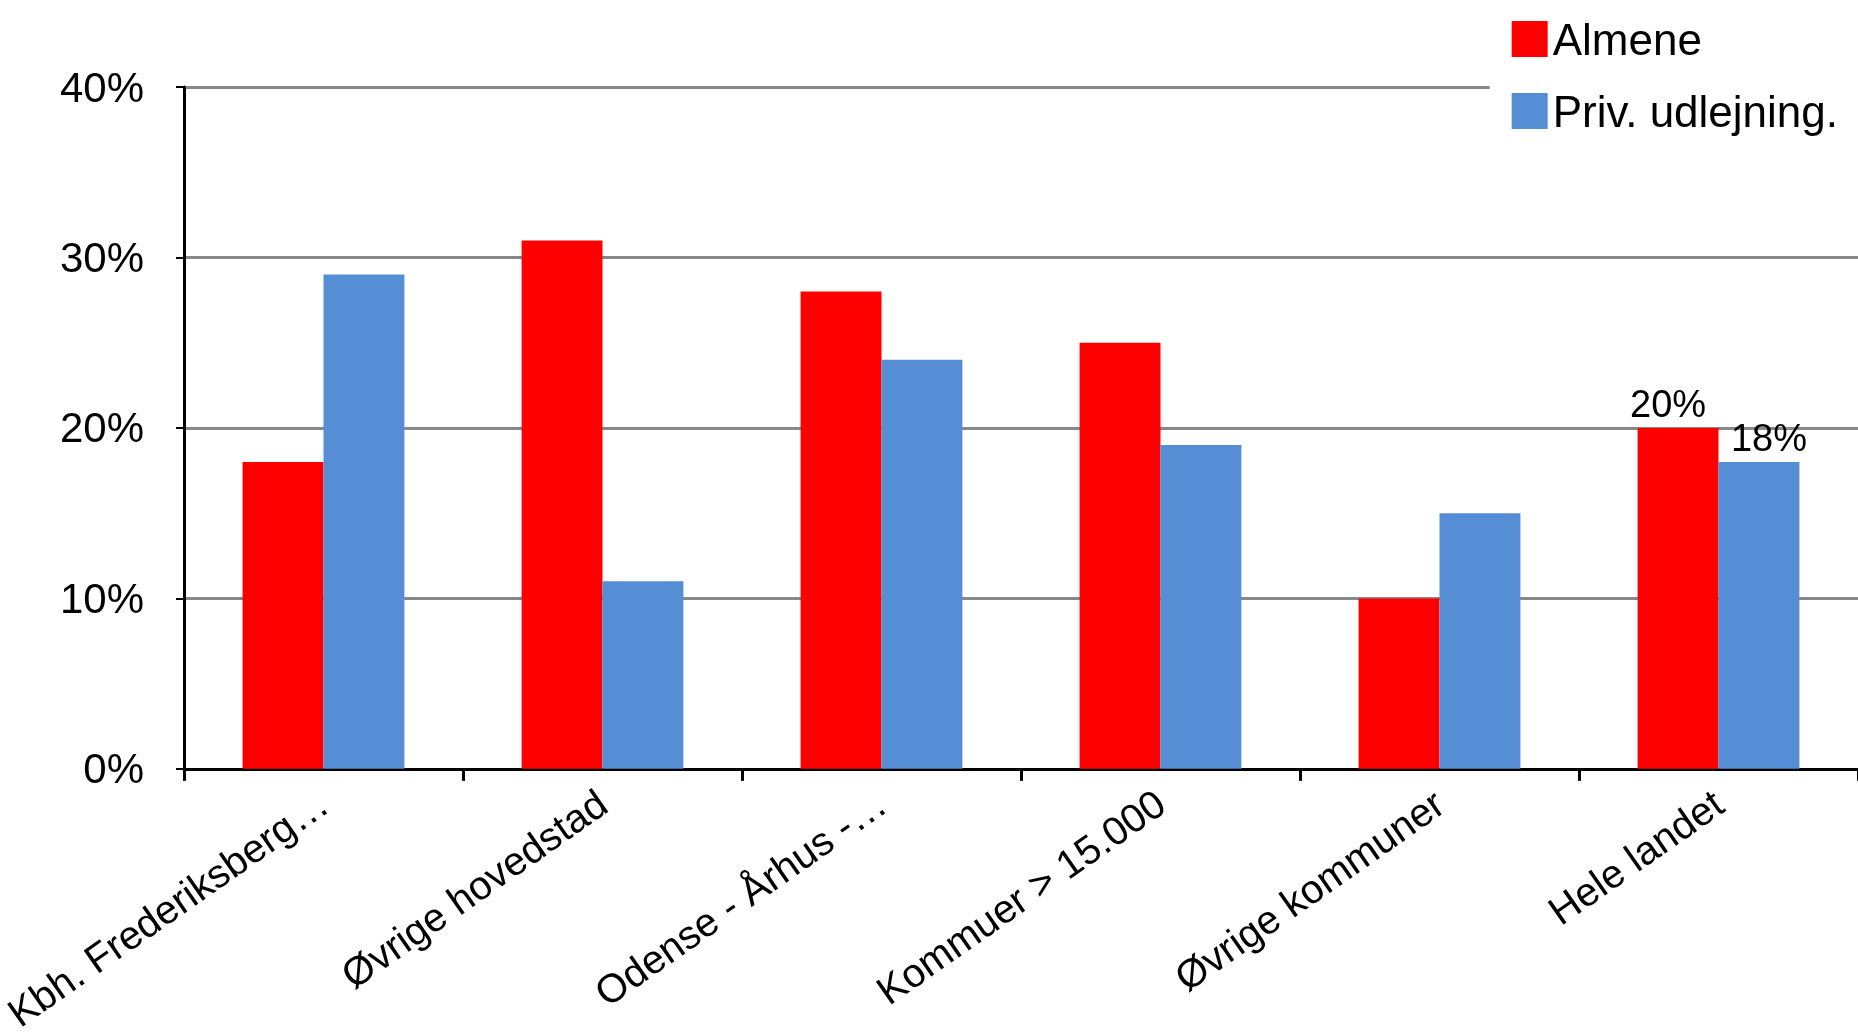 The image size is (1858, 1035). Describe the element at coordinates (1695, 111) in the screenshot. I see `legend-label: Priv. udlejning.` at that location.